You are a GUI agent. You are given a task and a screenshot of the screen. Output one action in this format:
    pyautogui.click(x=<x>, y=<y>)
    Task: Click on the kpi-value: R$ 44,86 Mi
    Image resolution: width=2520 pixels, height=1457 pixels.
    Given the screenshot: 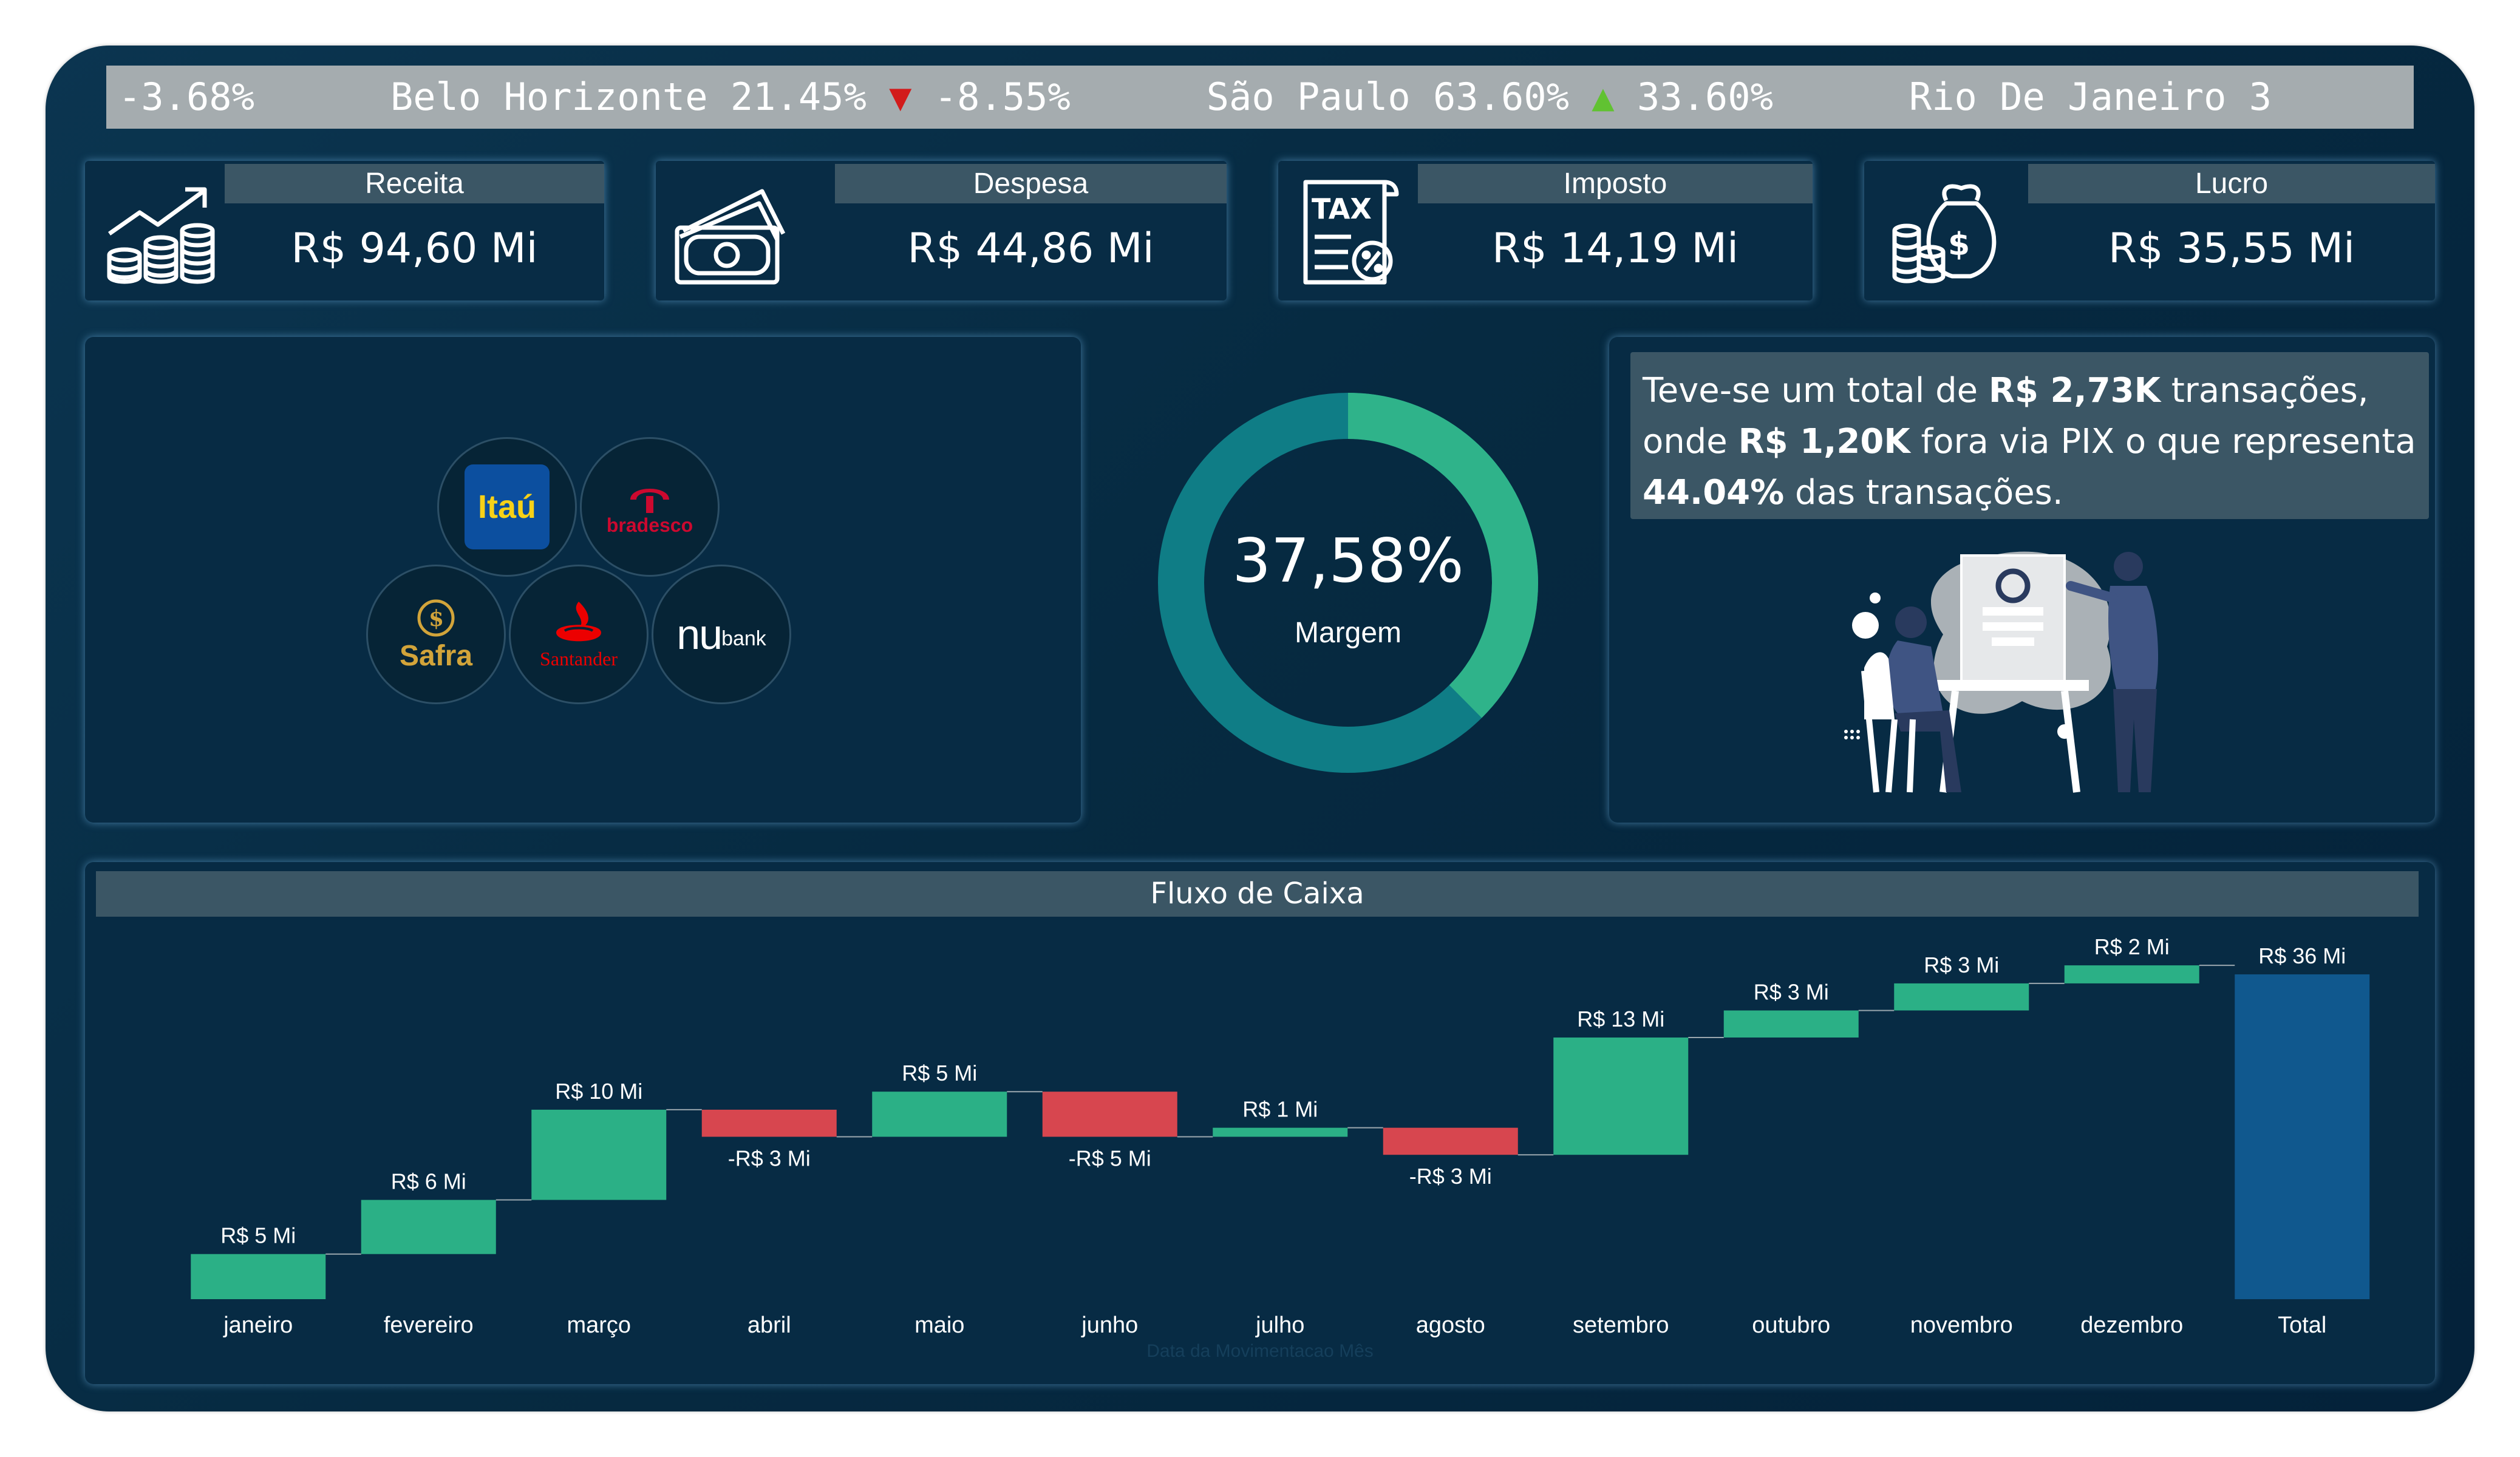 What is the action you would take?
    pyautogui.click(x=1030, y=249)
    